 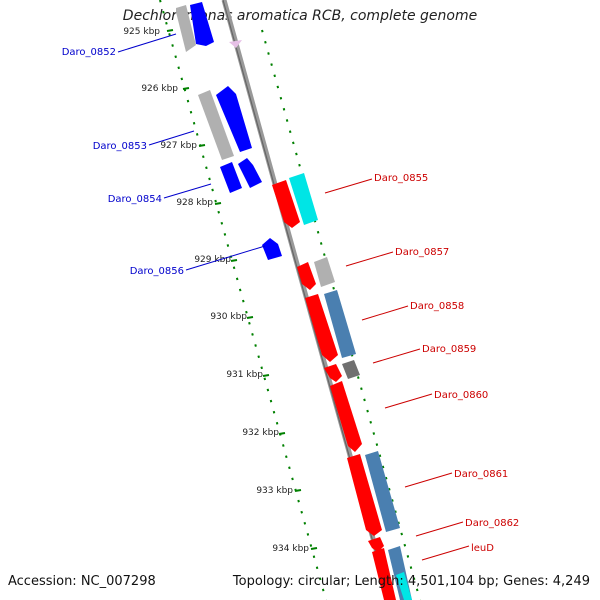 I want to click on gene-label-daro-0857: Daro_0857, so click(x=422, y=252).